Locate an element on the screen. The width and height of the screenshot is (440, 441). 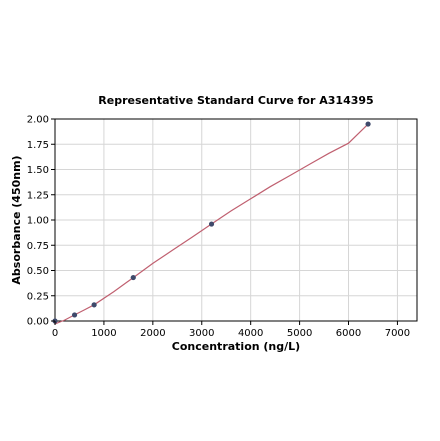
x-tick-label: 0 is located at coordinates (55, 333).